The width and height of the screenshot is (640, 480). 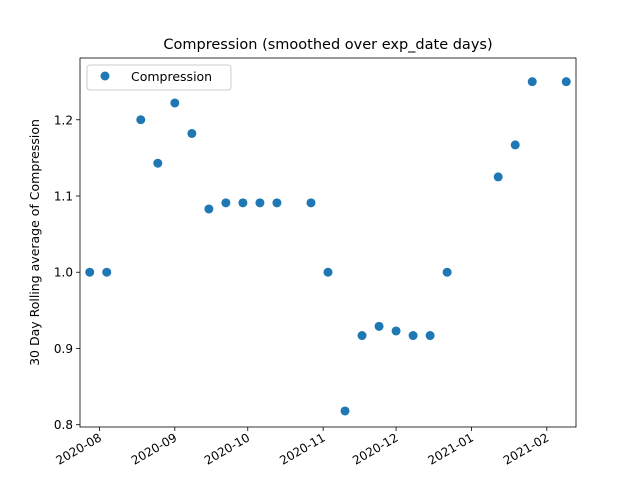 I want to click on legend-marker, so click(x=105, y=76).